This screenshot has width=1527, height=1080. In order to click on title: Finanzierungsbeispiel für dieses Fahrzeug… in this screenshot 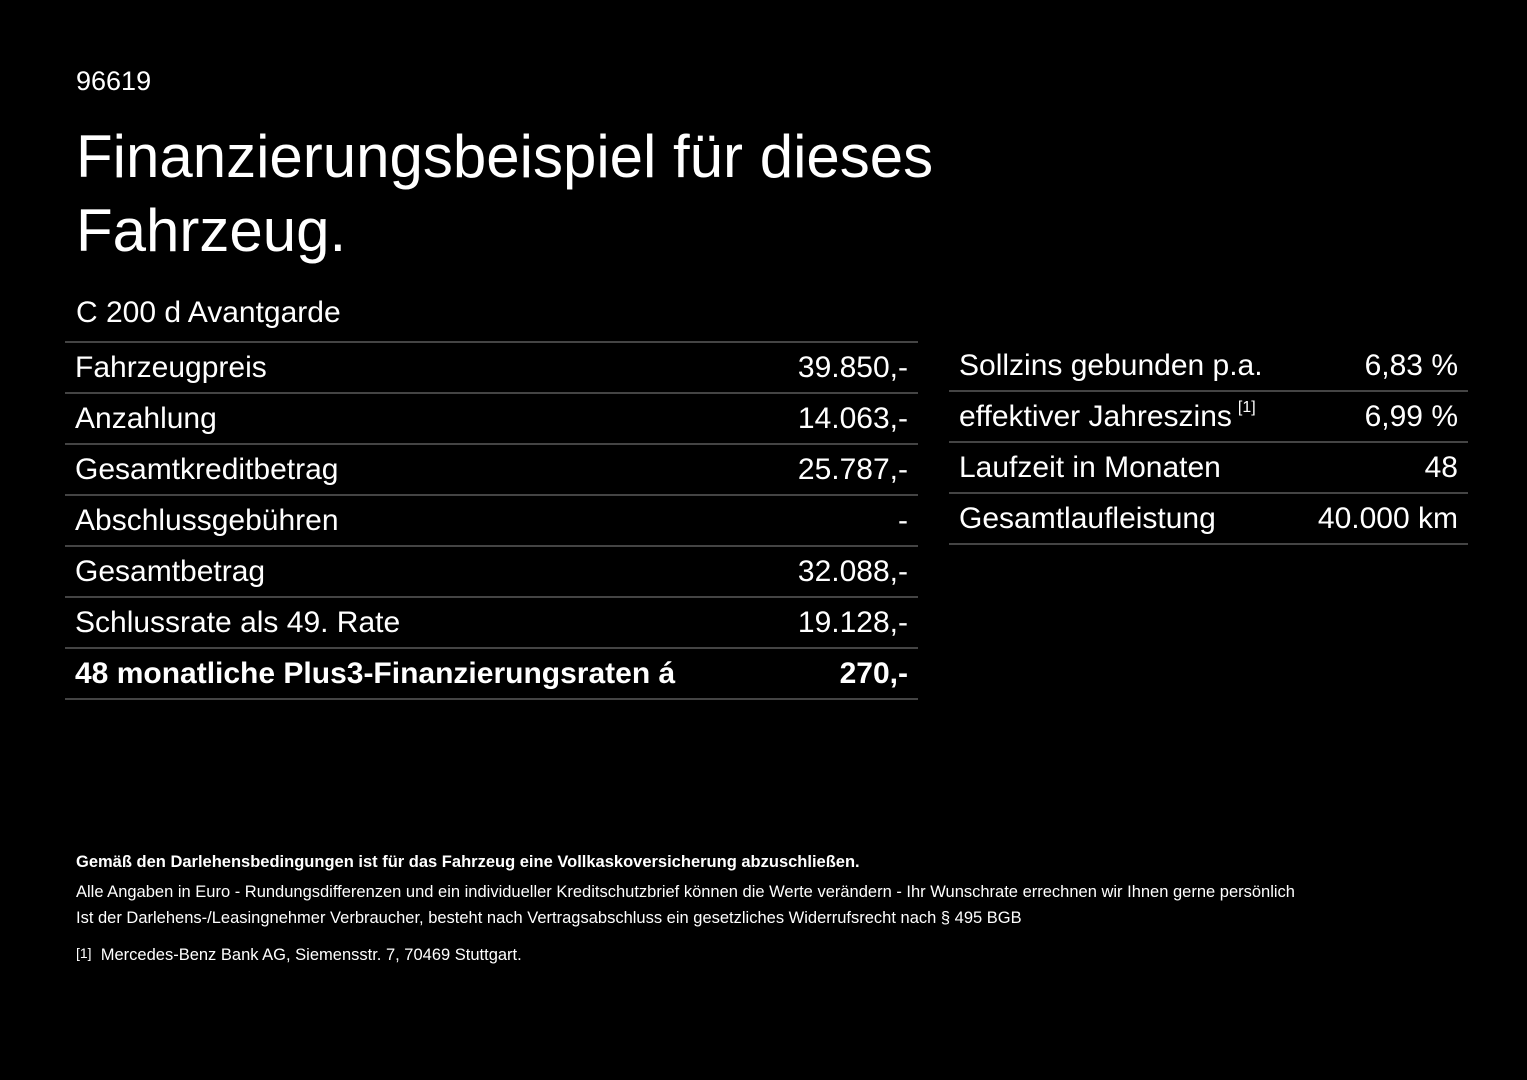, I will do `click(504, 194)`.